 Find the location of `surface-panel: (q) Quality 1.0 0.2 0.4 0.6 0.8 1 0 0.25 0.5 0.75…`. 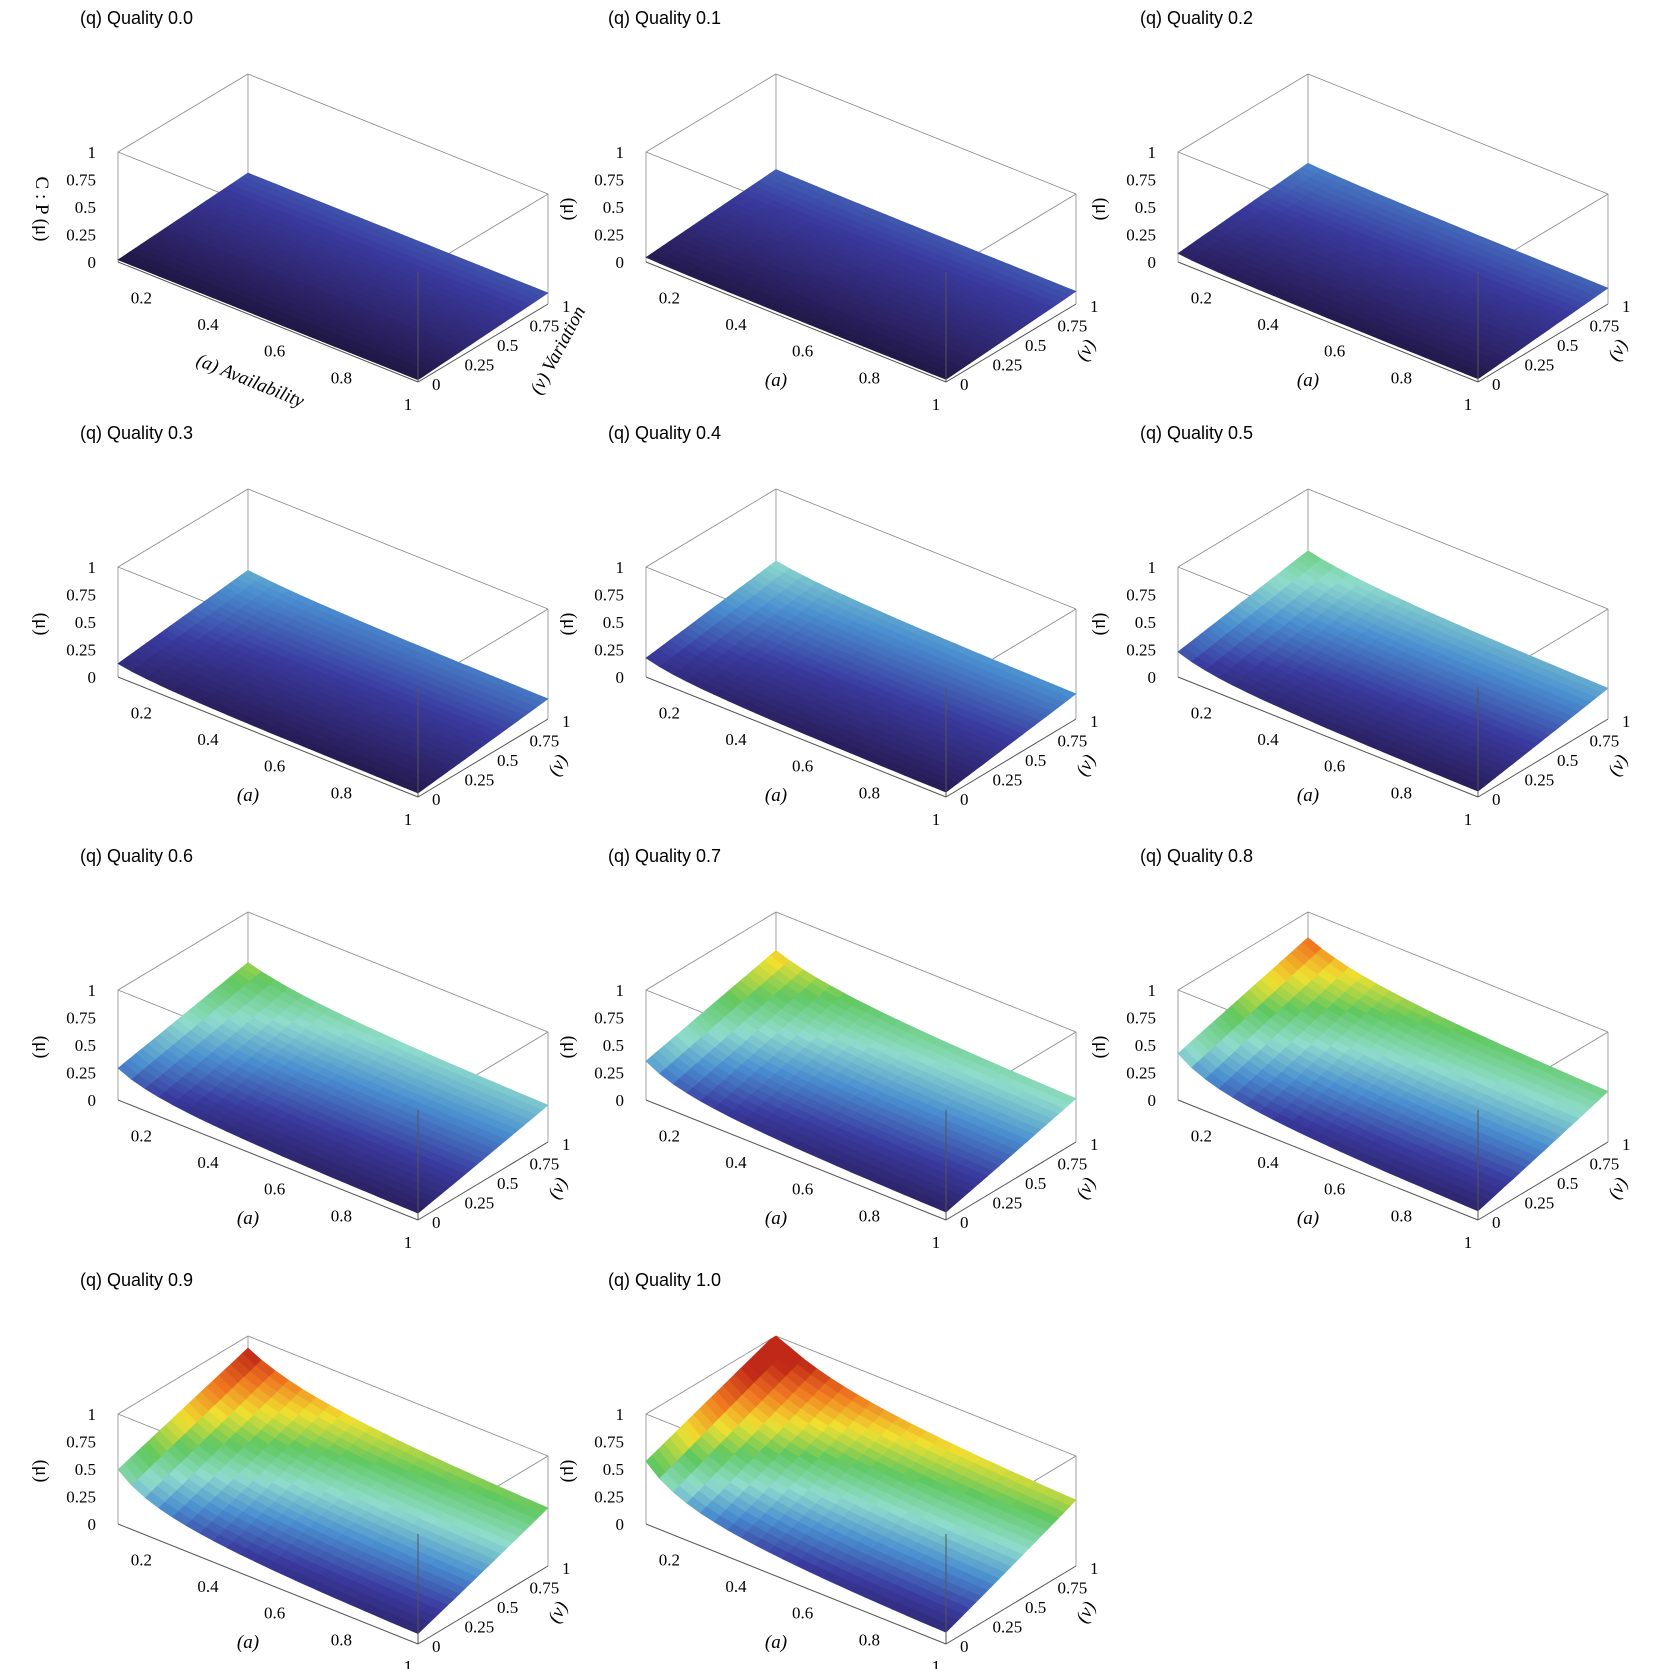

surface-panel: (q) Quality 1.0 0.2 0.4 0.6 0.8 1 0 0.25 0.5 0.75… is located at coordinates (814, 1465).